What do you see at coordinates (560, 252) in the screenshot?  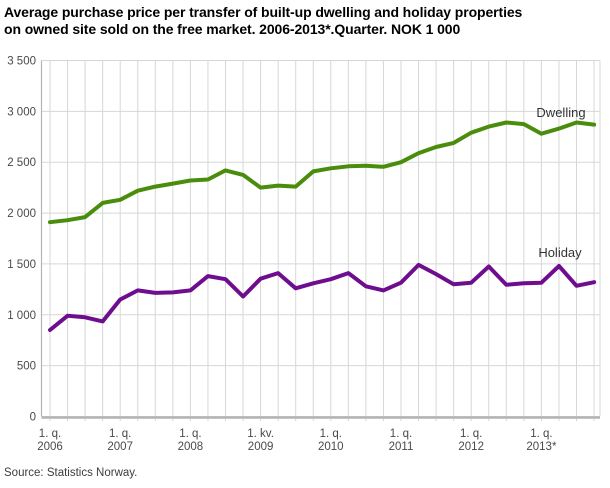 I see `holiday-series-label: Holiday` at bounding box center [560, 252].